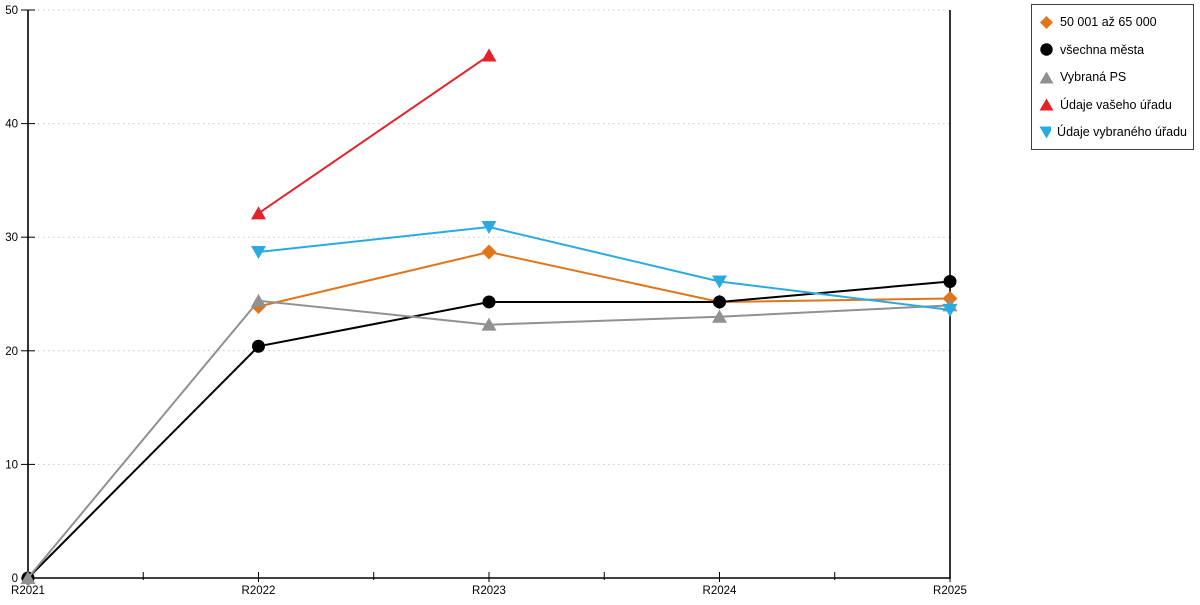  What do you see at coordinates (1046, 49) in the screenshot?
I see `legend-circle-icon` at bounding box center [1046, 49].